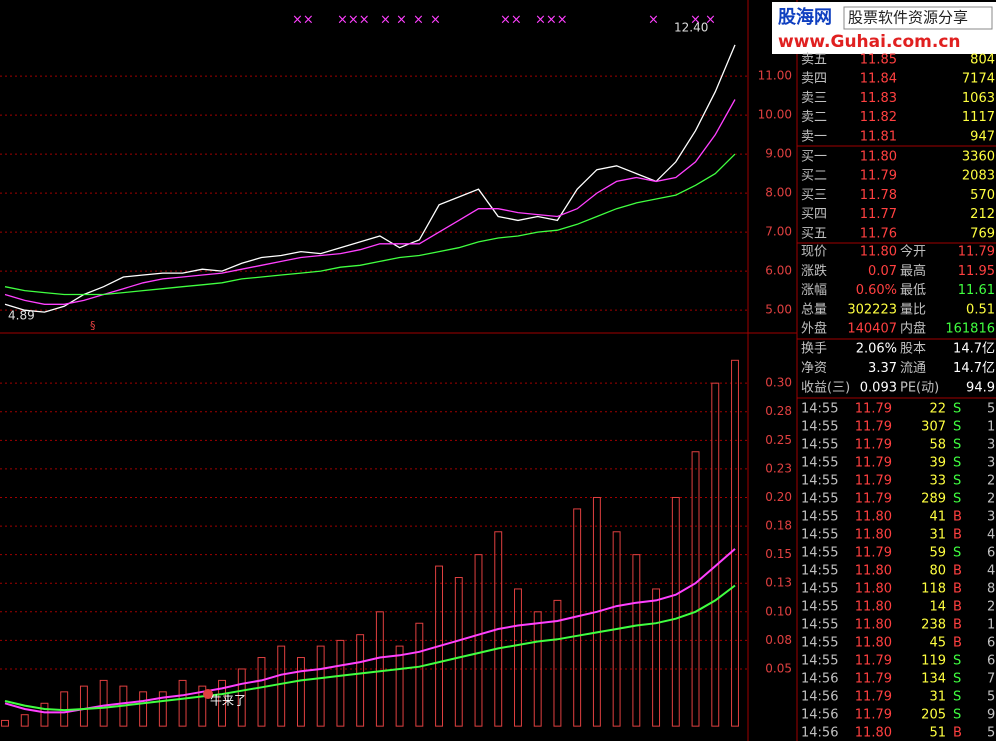  What do you see at coordinates (778, 611) in the screenshot?
I see `y-tick-label: 0.10` at bounding box center [778, 611].